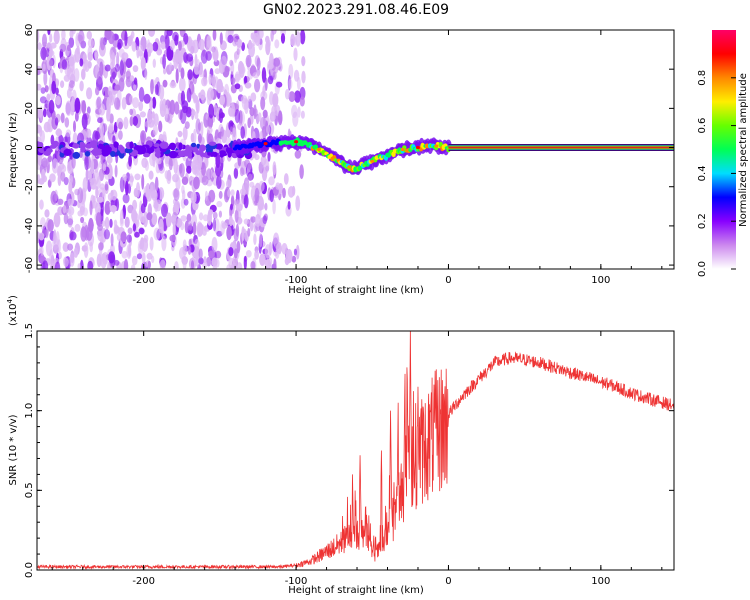  What do you see at coordinates (29, 226) in the screenshot?
I see `y-tick-label: -40` at bounding box center [29, 226].